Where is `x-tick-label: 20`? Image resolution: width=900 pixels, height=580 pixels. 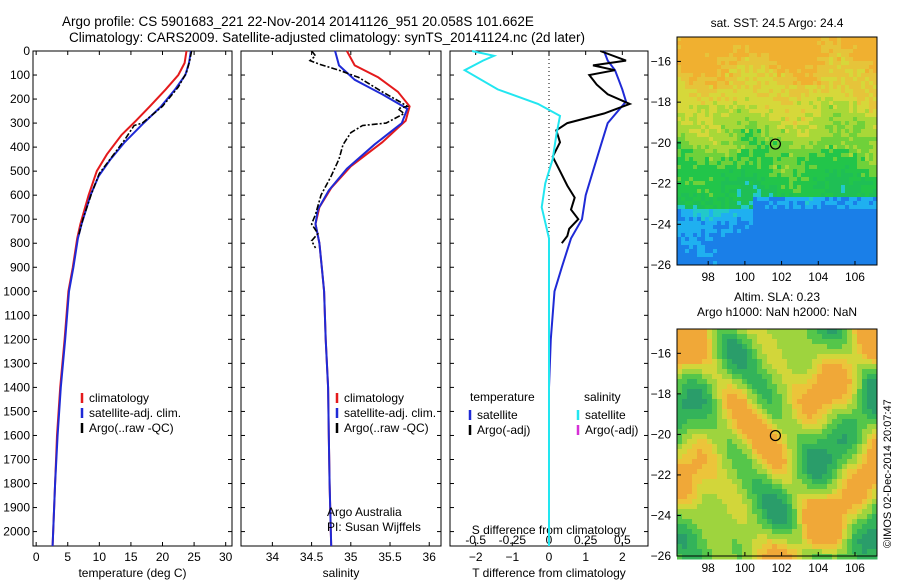 x-tick-label: 20 is located at coordinates (163, 557).